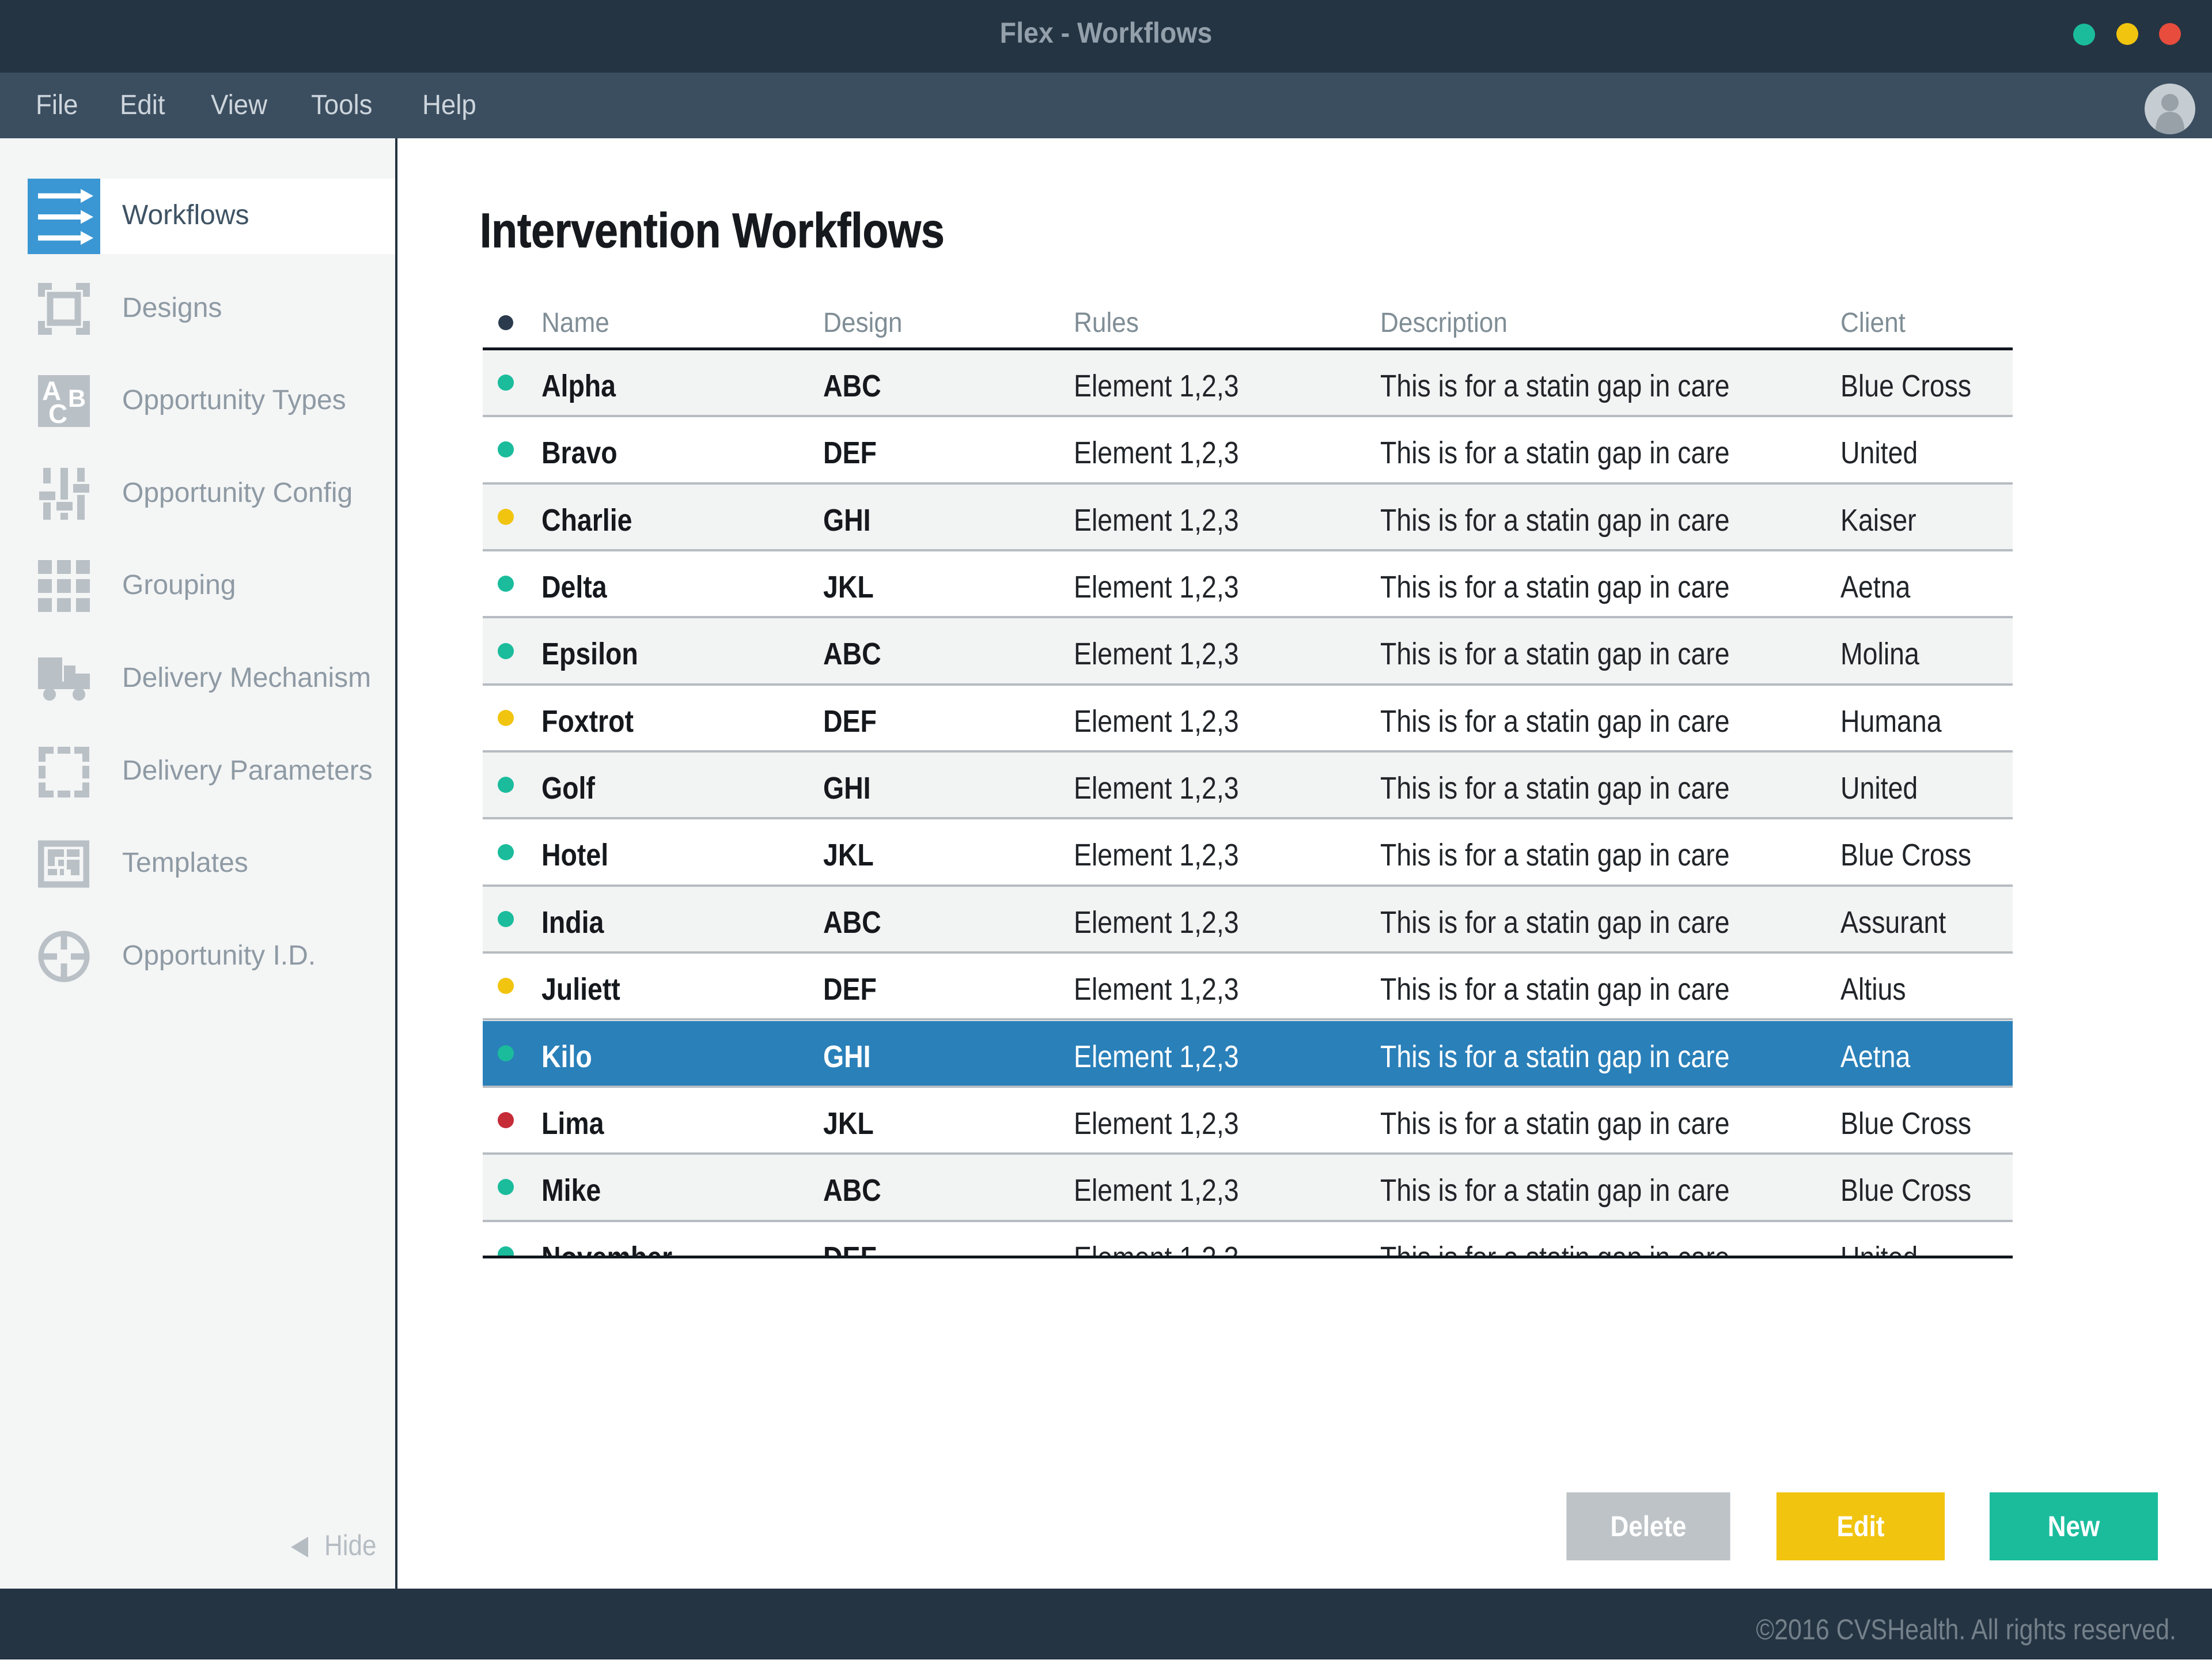 The image size is (2212, 1671). What do you see at coordinates (57, 413) in the screenshot?
I see `svg-text: C` at bounding box center [57, 413].